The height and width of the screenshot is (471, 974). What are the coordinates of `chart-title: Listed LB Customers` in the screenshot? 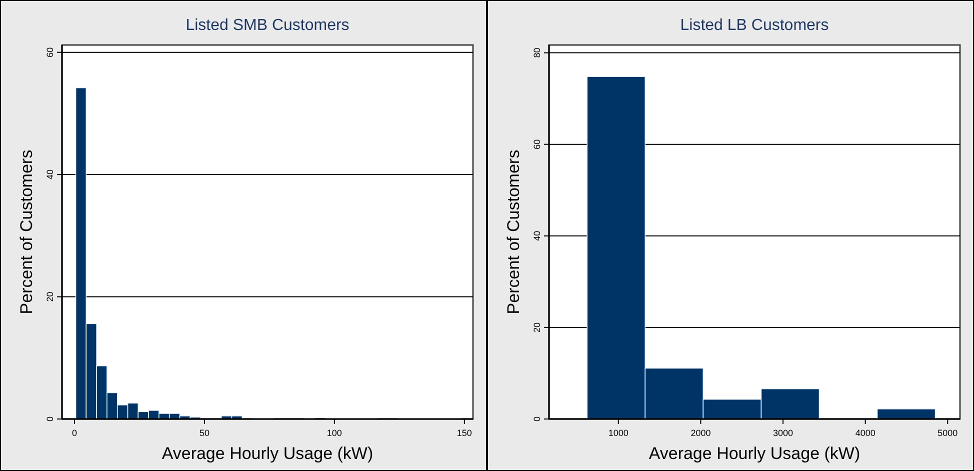 It's located at (754, 25).